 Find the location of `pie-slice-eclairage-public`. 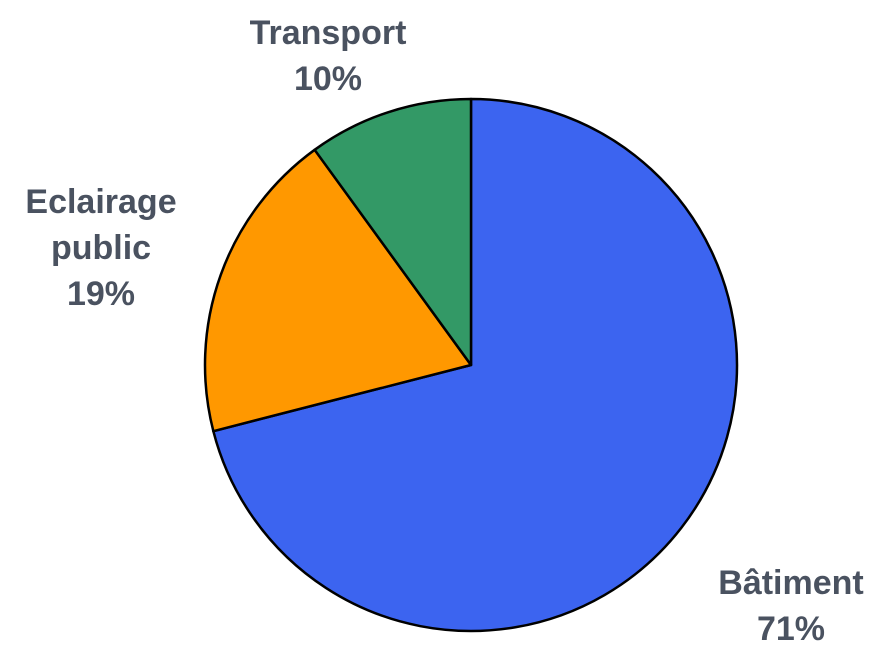

pie-slice-eclairage-public is located at coordinates (338, 290).